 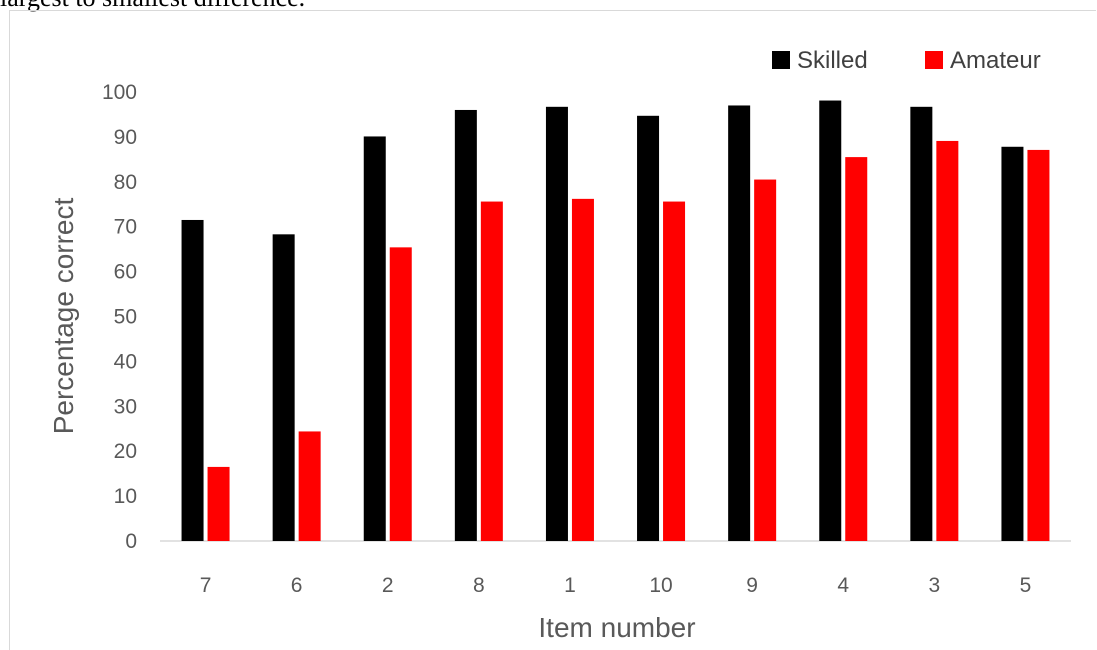 I want to click on x-tick-label: 8, so click(x=479, y=585).